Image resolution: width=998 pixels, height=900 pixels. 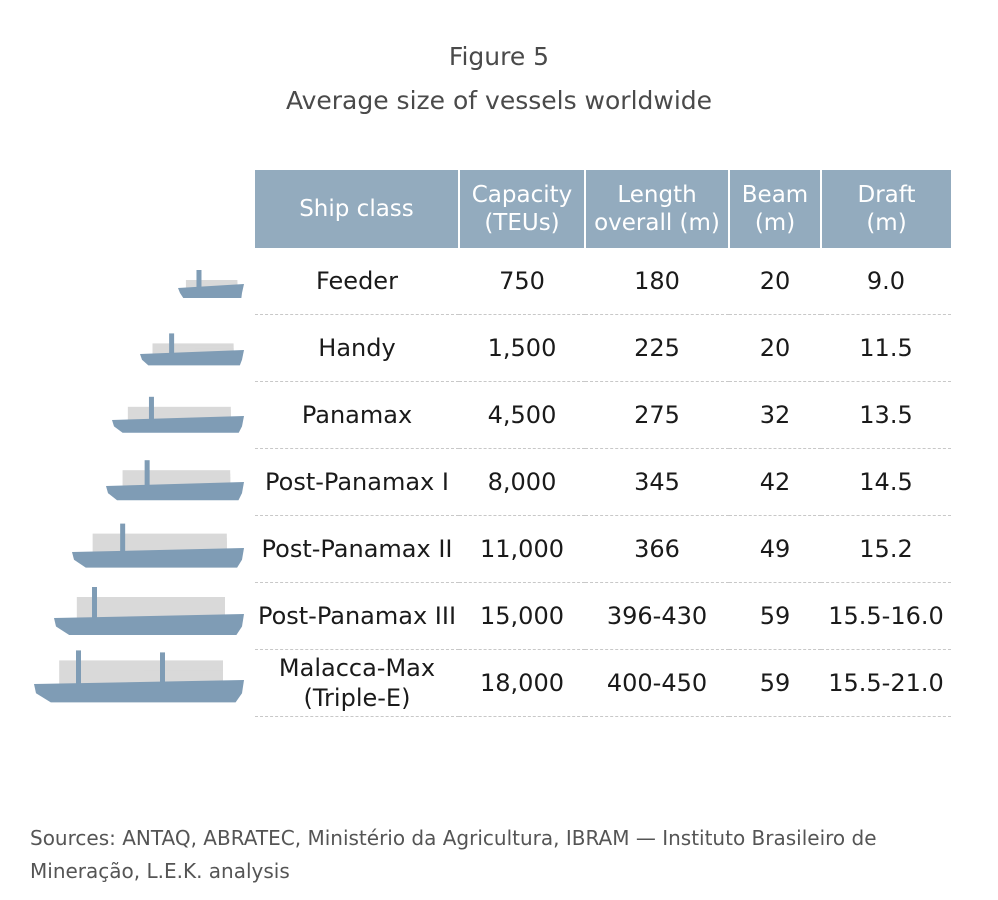 What do you see at coordinates (522, 281) in the screenshot?
I see `cell-capacity: 750` at bounding box center [522, 281].